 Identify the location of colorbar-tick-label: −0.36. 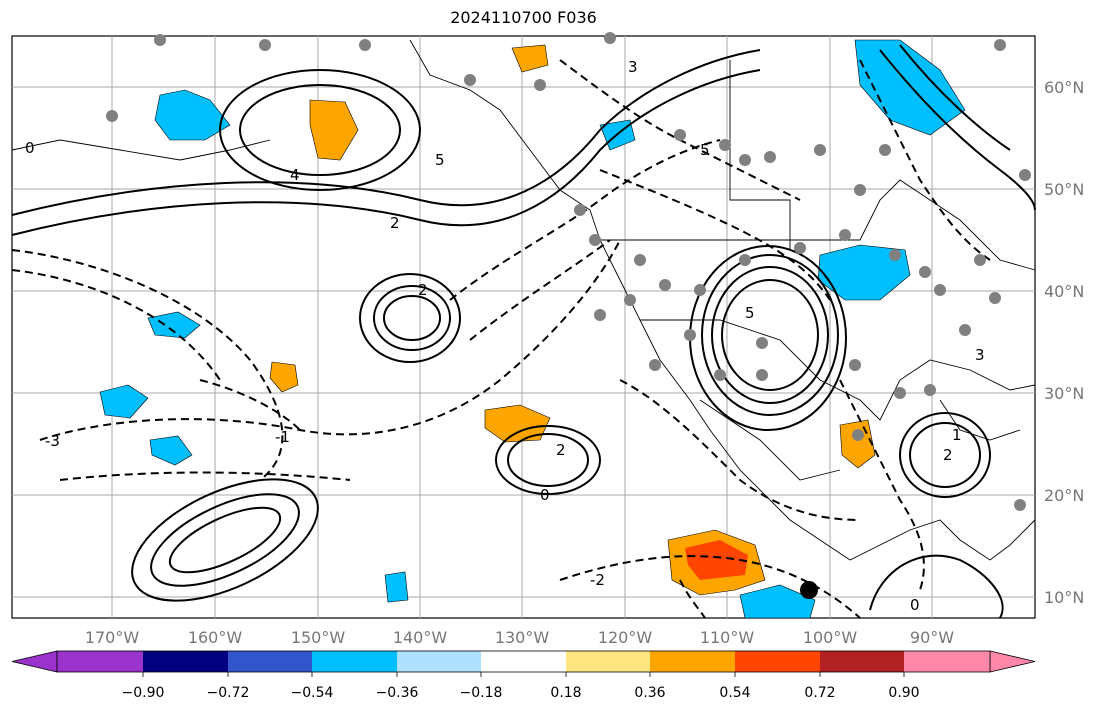
(397, 693).